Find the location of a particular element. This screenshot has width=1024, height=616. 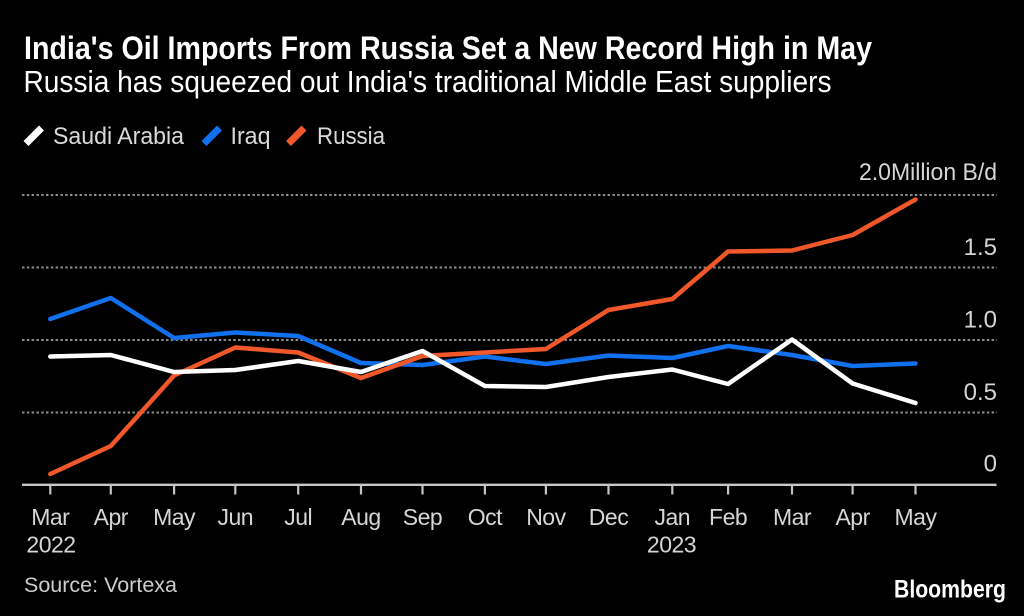

svg-text: Oct is located at coordinates (485, 517).